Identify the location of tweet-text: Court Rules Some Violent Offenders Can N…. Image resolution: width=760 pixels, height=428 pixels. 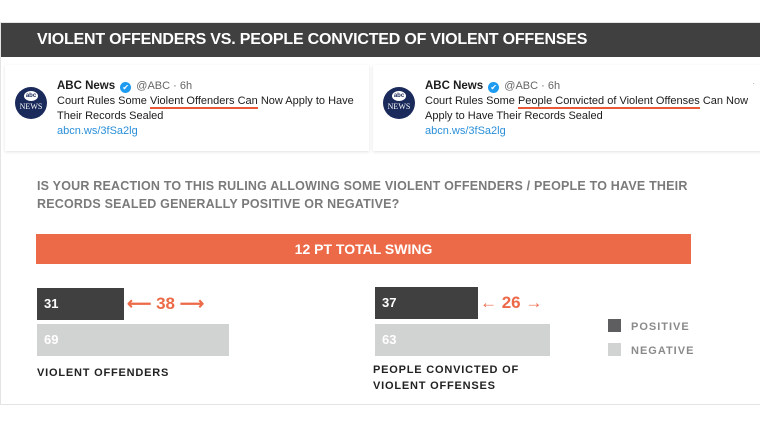
(205, 108).